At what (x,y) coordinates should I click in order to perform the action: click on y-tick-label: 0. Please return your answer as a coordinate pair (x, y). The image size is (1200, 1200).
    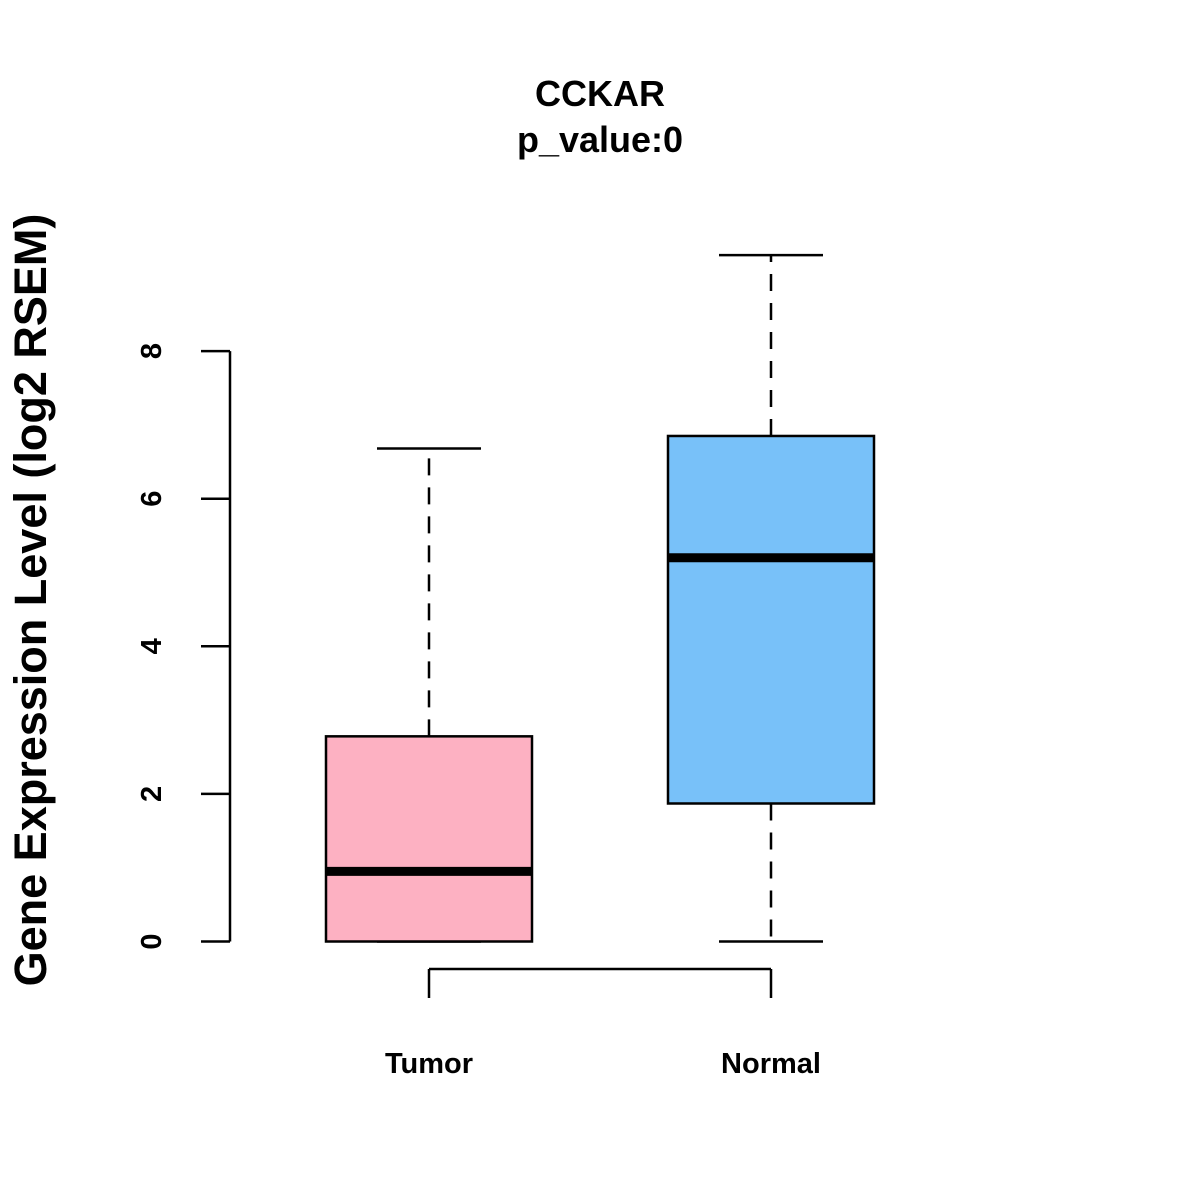
    Looking at the image, I should click on (152, 941).